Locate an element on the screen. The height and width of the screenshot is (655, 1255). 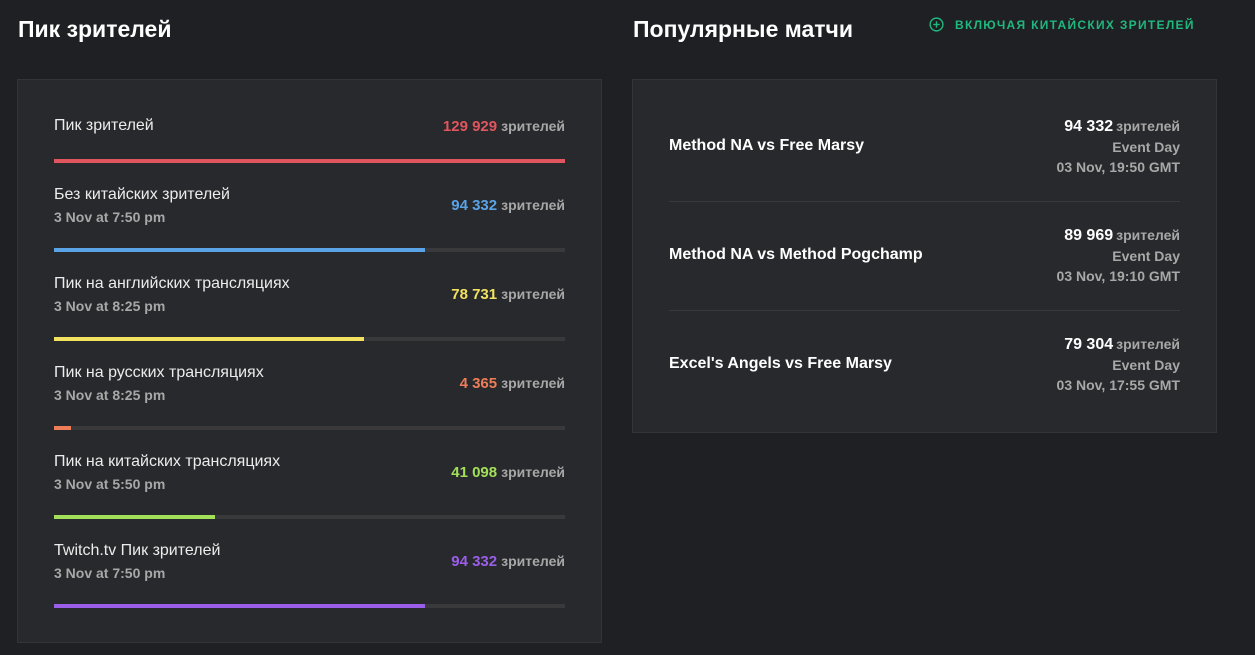
stat-value: 41 098 зрителей is located at coordinates (508, 472).